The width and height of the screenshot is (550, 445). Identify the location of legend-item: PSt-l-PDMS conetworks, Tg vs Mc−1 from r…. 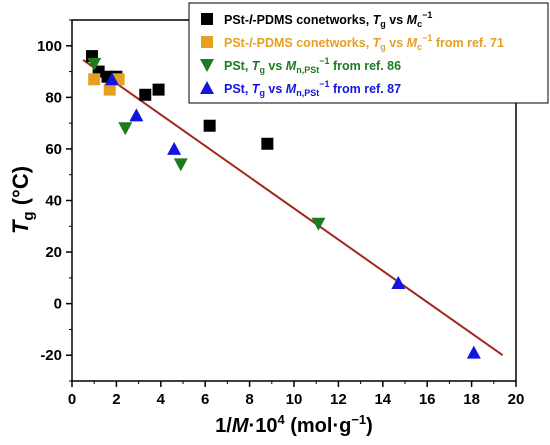
(352, 42).